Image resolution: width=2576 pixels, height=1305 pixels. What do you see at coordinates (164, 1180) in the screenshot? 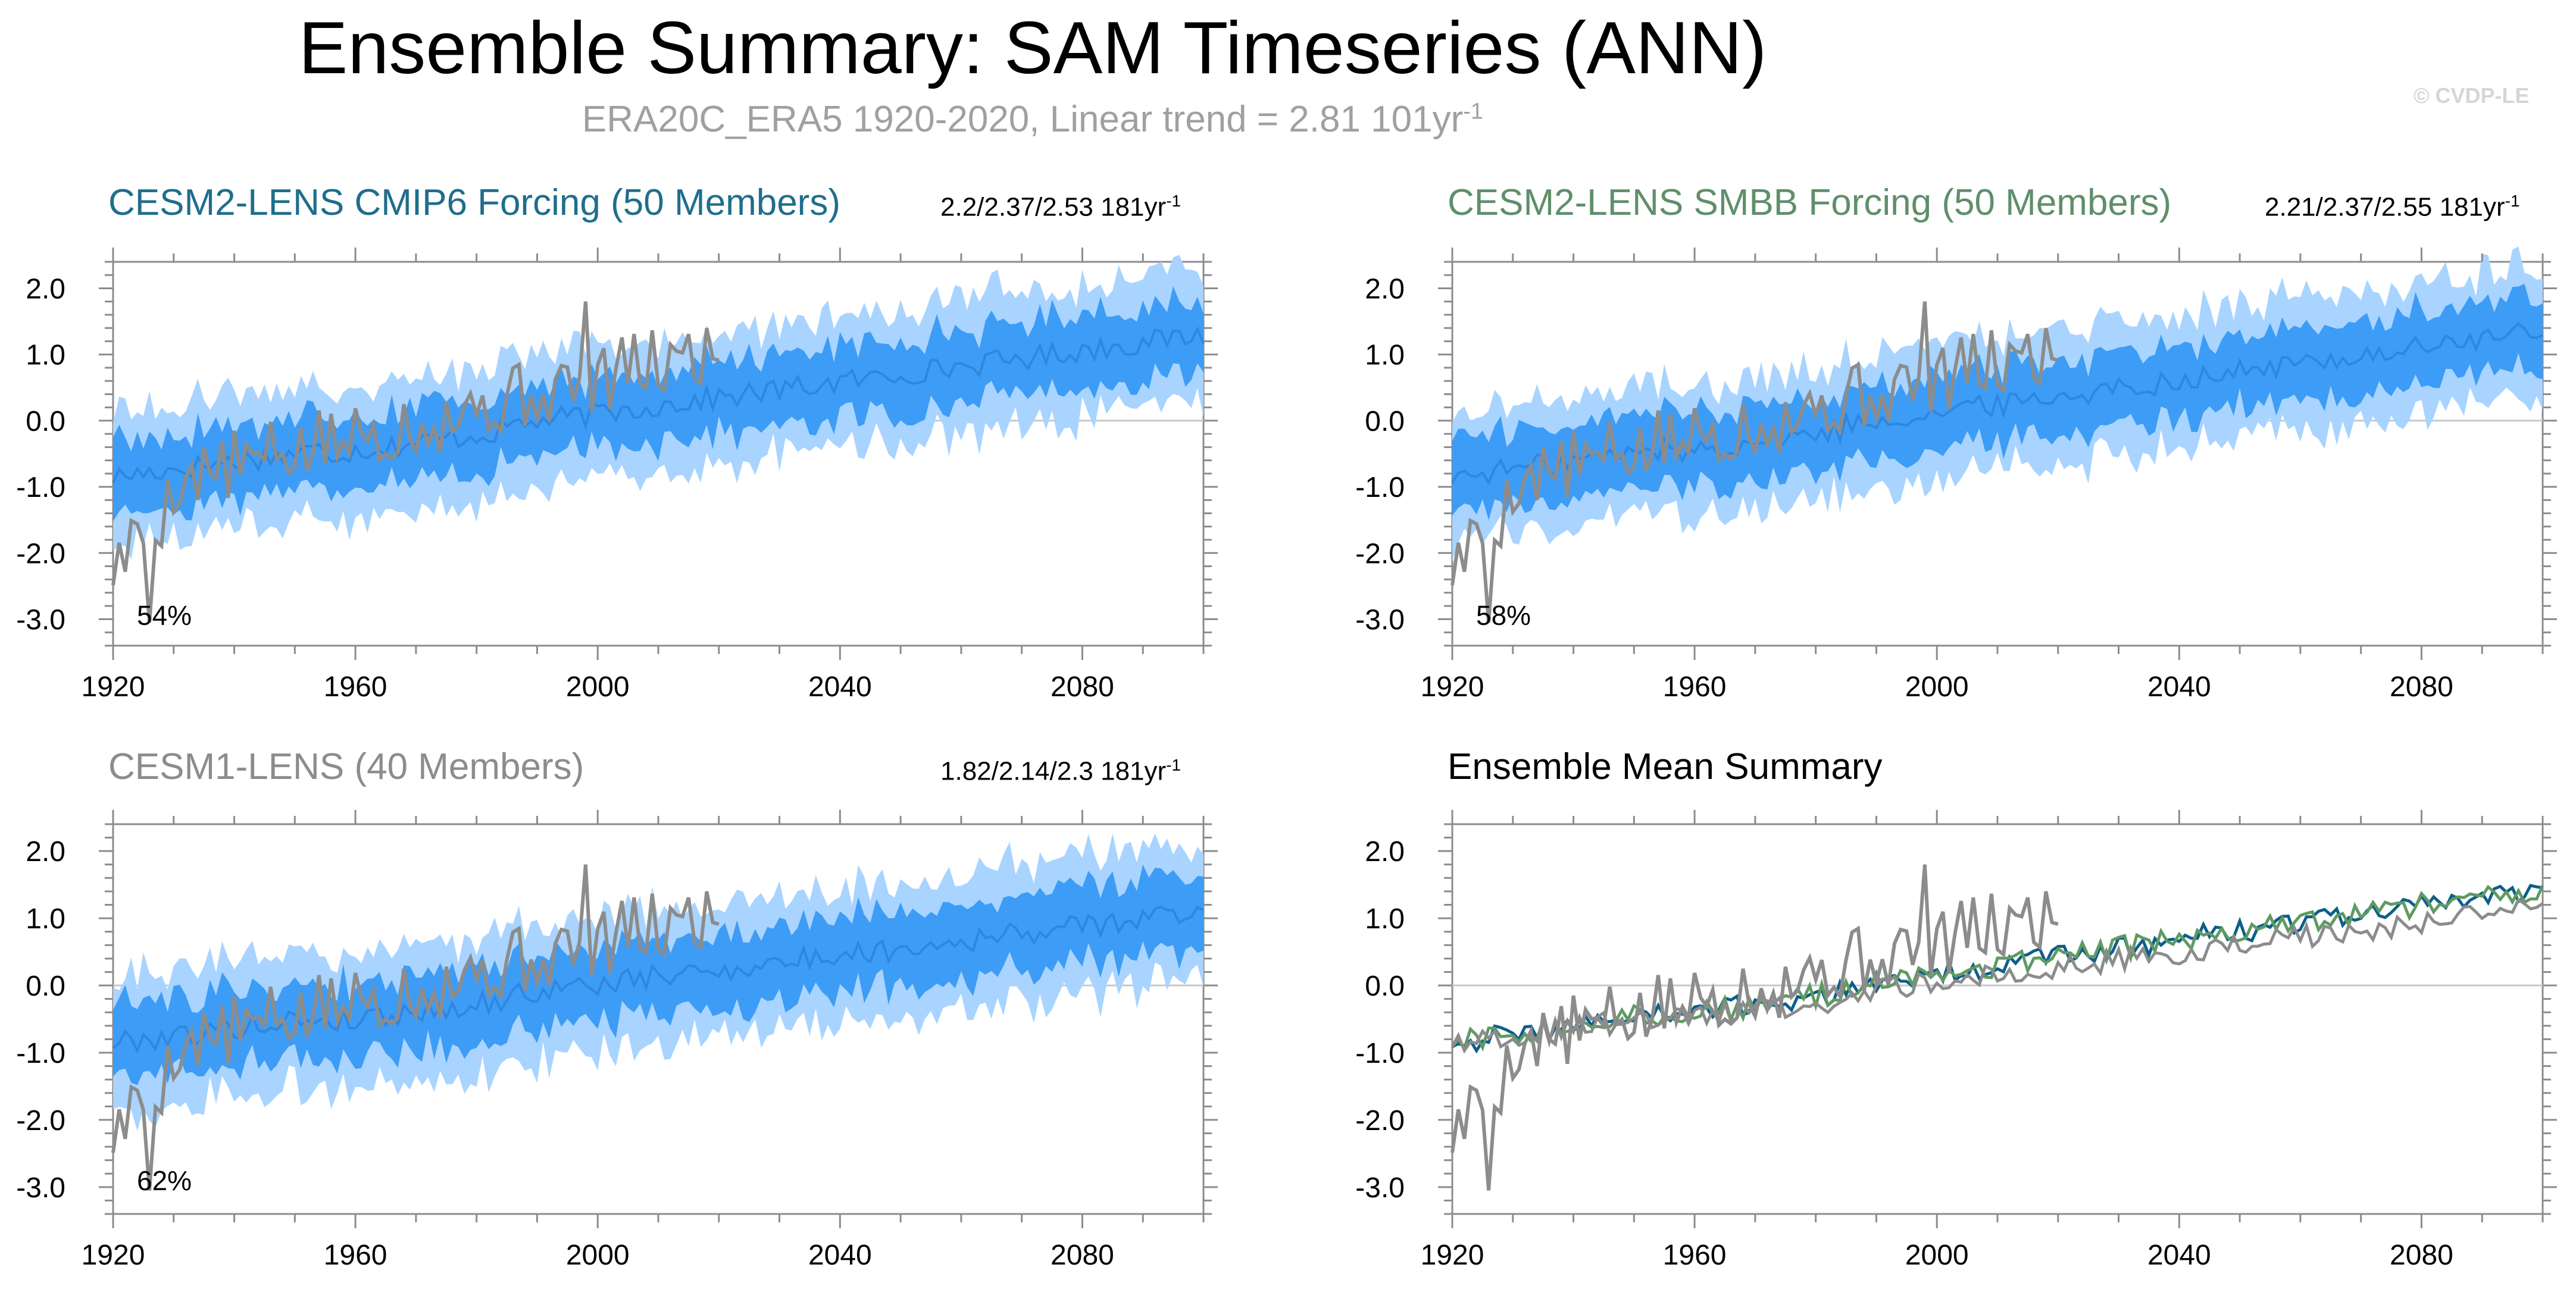
I see `percent-label: 62%` at bounding box center [164, 1180].